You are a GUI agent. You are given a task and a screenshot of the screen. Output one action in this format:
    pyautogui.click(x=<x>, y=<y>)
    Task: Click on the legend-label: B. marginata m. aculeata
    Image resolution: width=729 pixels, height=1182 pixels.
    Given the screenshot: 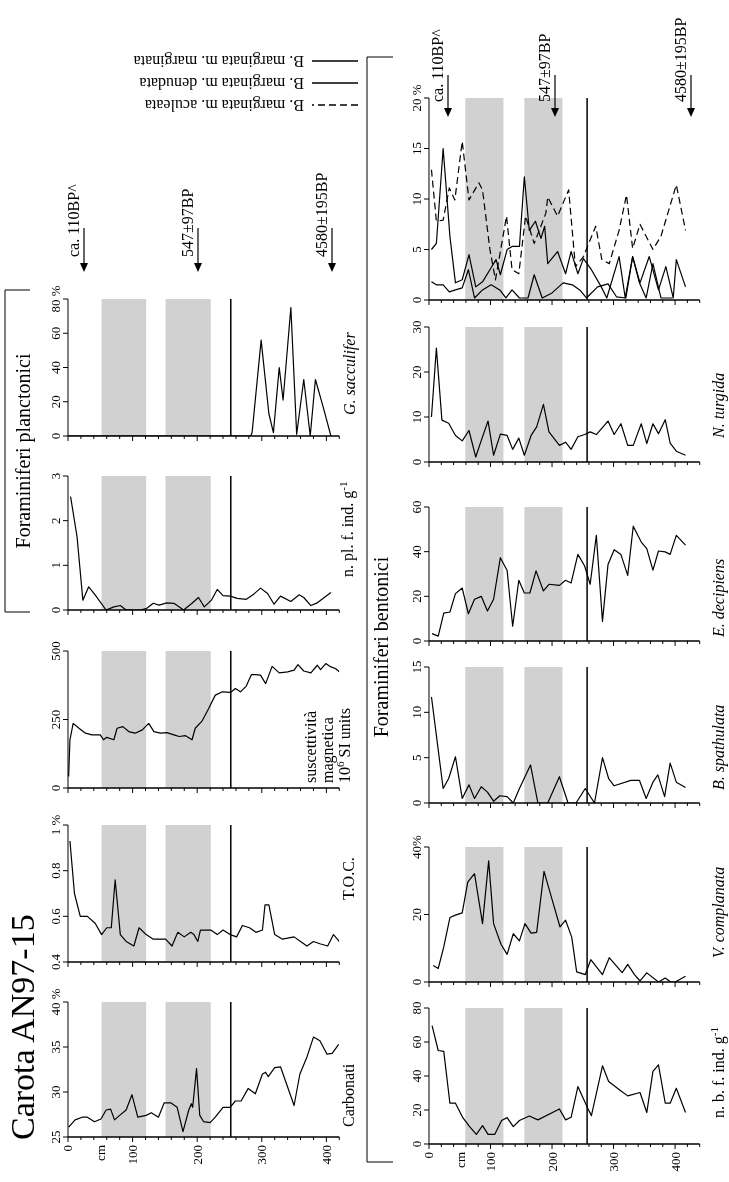 What is the action you would take?
    pyautogui.click(x=224, y=105)
    